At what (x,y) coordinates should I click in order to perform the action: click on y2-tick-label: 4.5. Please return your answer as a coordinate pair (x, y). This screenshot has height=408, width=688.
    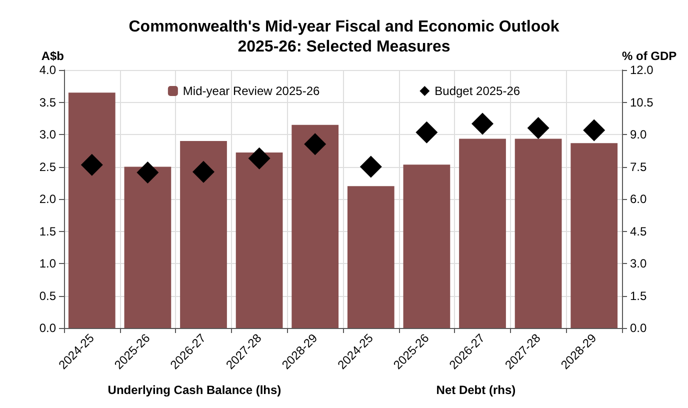
    Looking at the image, I should click on (639, 231).